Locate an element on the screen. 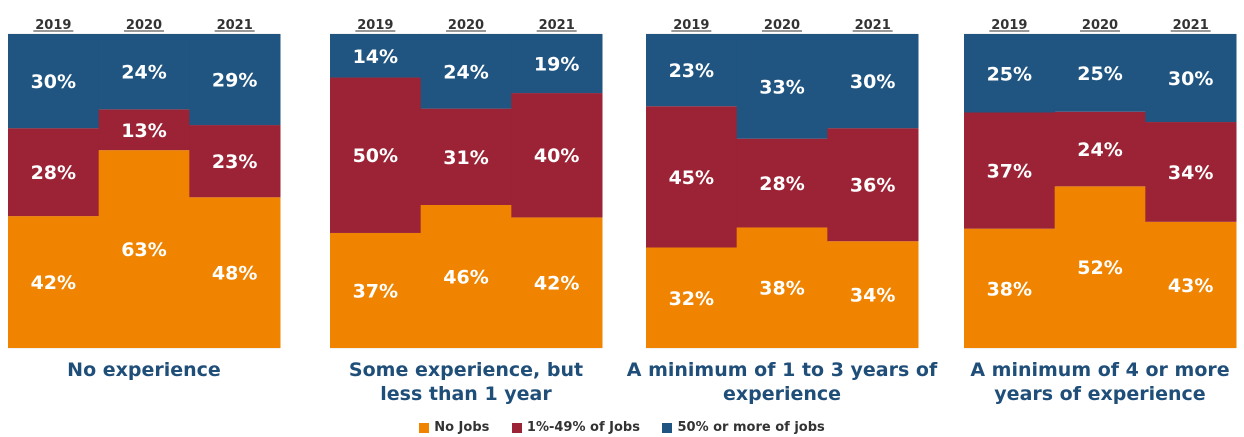 Image resolution: width=1244 pixels, height=437 pixels. data-label-no-jobs: 52% is located at coordinates (1099, 268).